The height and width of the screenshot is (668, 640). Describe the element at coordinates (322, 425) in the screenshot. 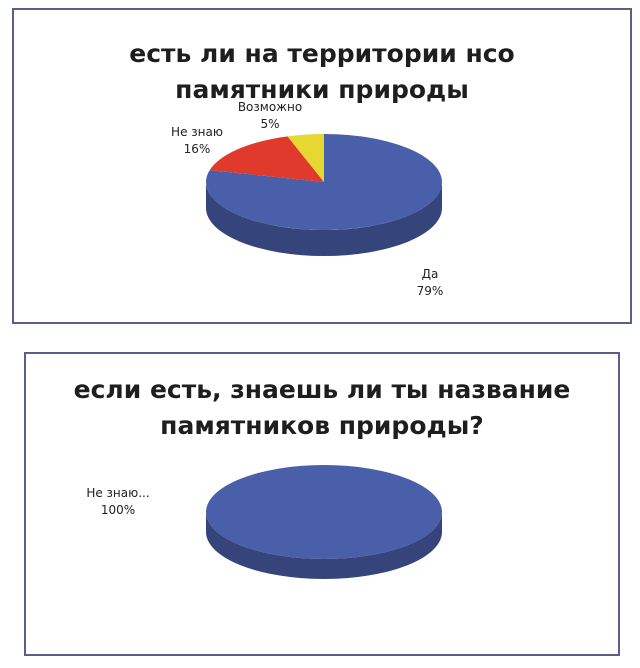

I see `chart-2-title-line-2: памятников природы?` at that location.